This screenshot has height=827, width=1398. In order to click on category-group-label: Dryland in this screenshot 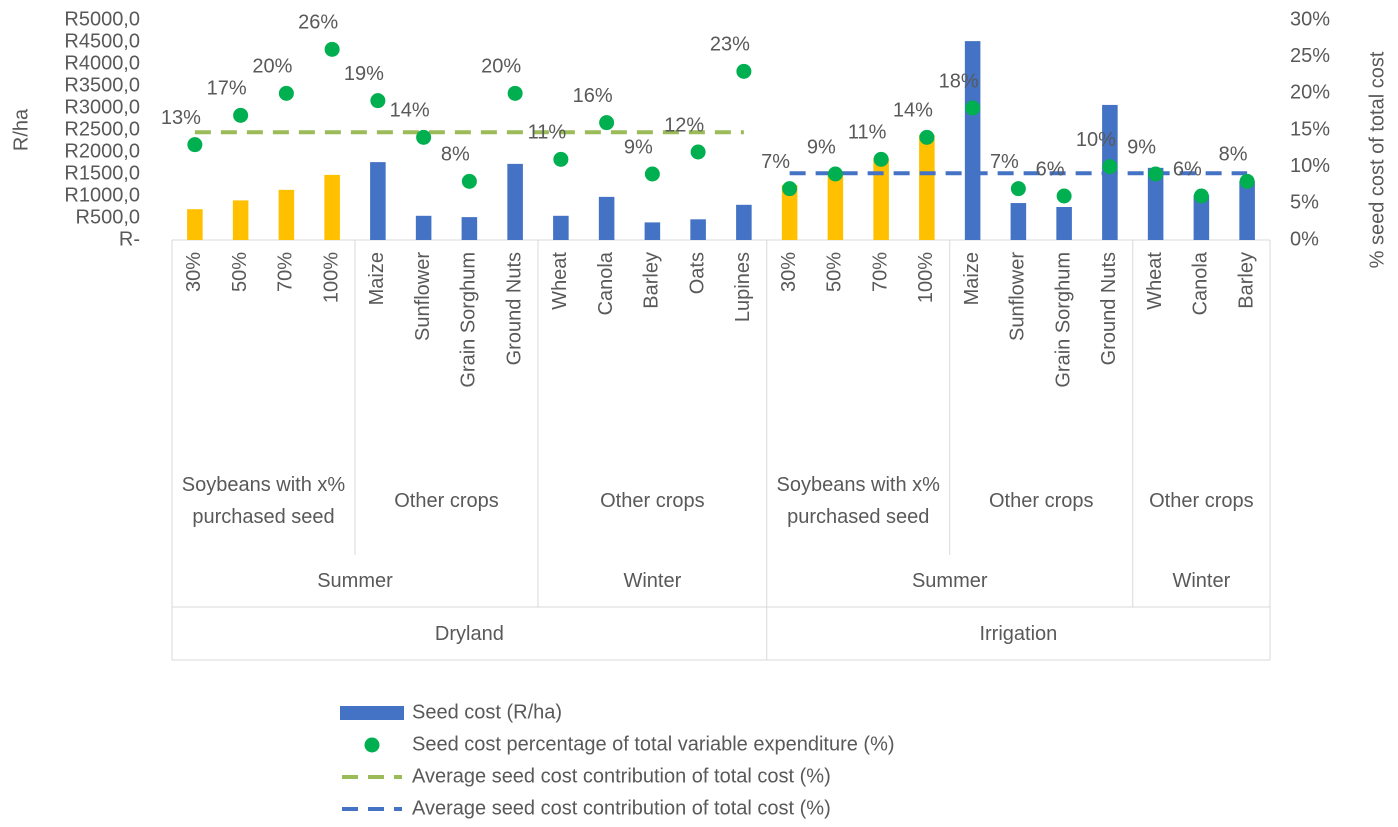, I will do `click(469, 633)`.